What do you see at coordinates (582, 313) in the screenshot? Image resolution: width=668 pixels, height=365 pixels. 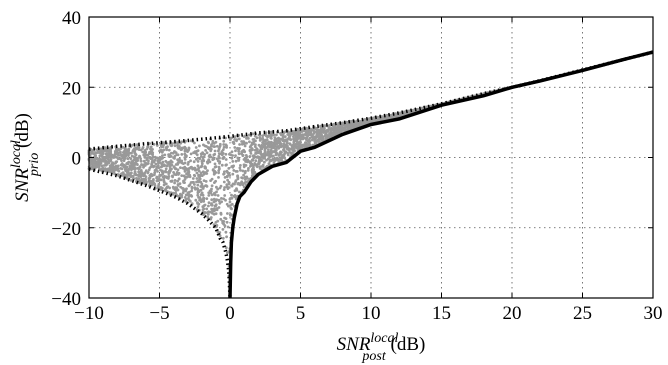 I see `x-tick-label: 25` at bounding box center [582, 313].